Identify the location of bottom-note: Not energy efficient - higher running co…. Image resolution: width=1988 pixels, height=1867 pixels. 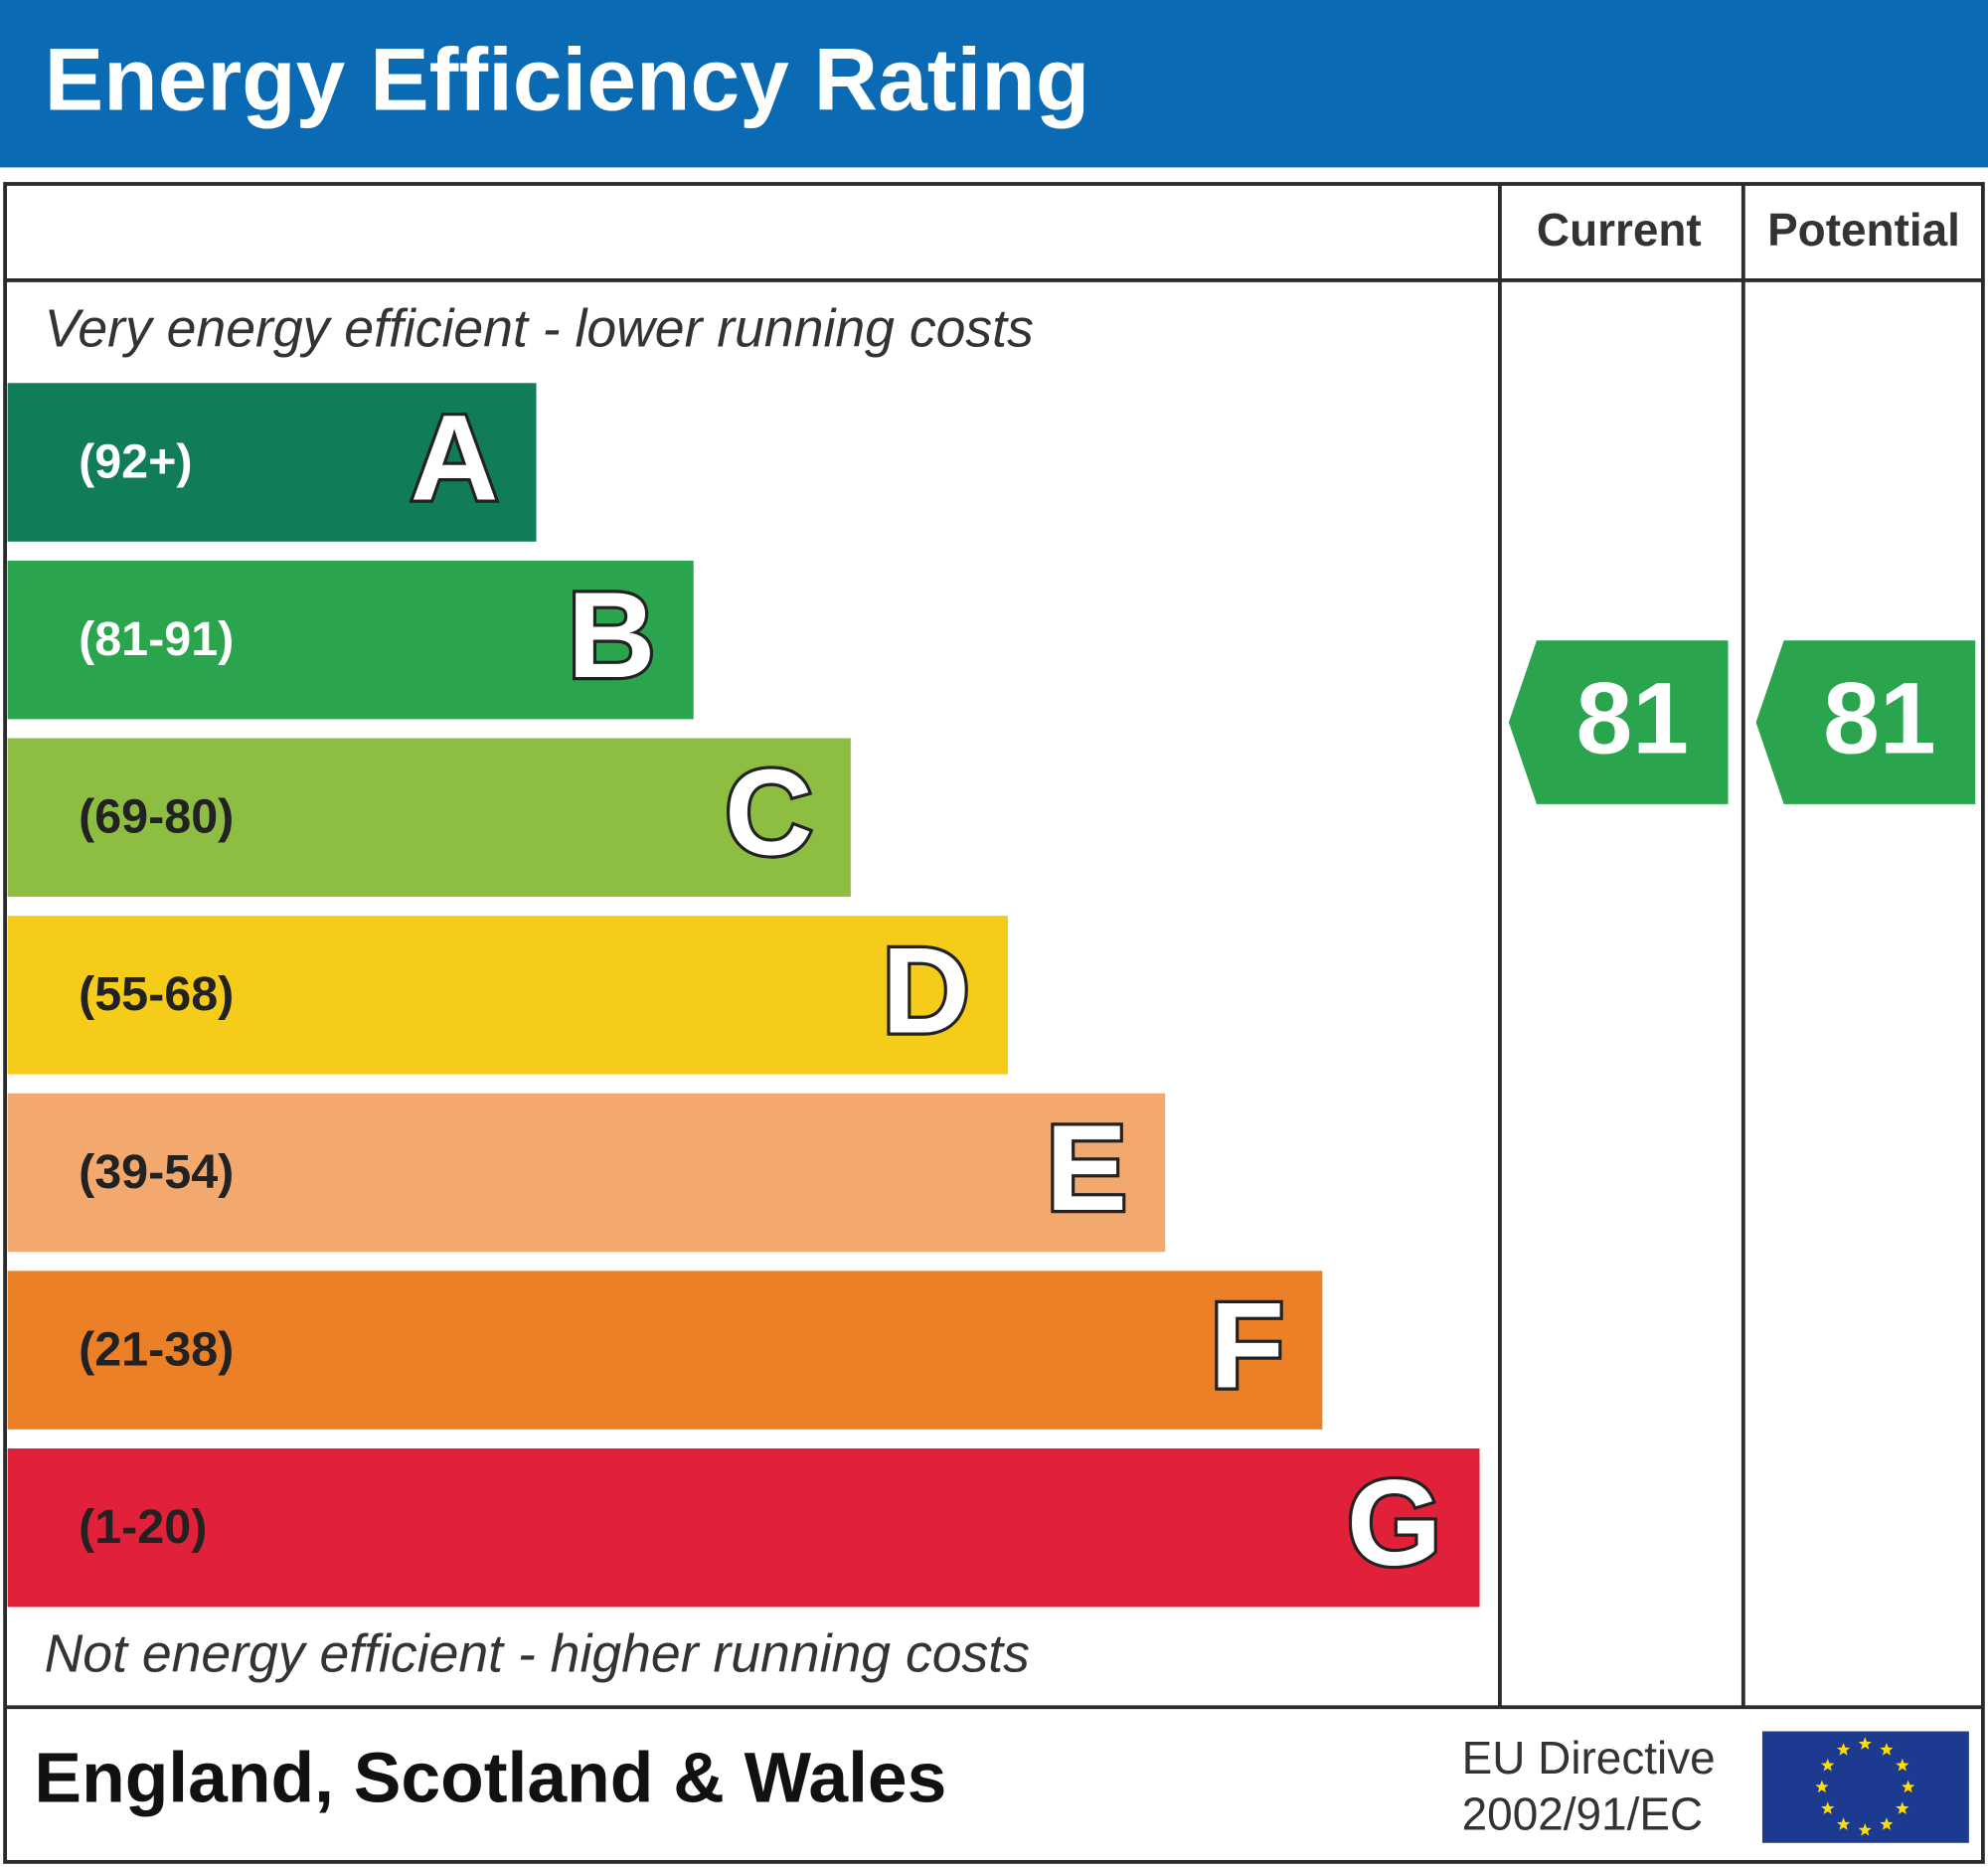
(537, 1654).